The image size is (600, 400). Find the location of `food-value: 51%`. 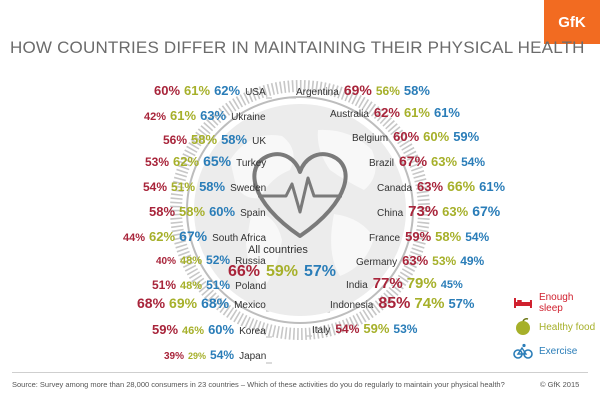

food-value: 51% is located at coordinates (183, 186).